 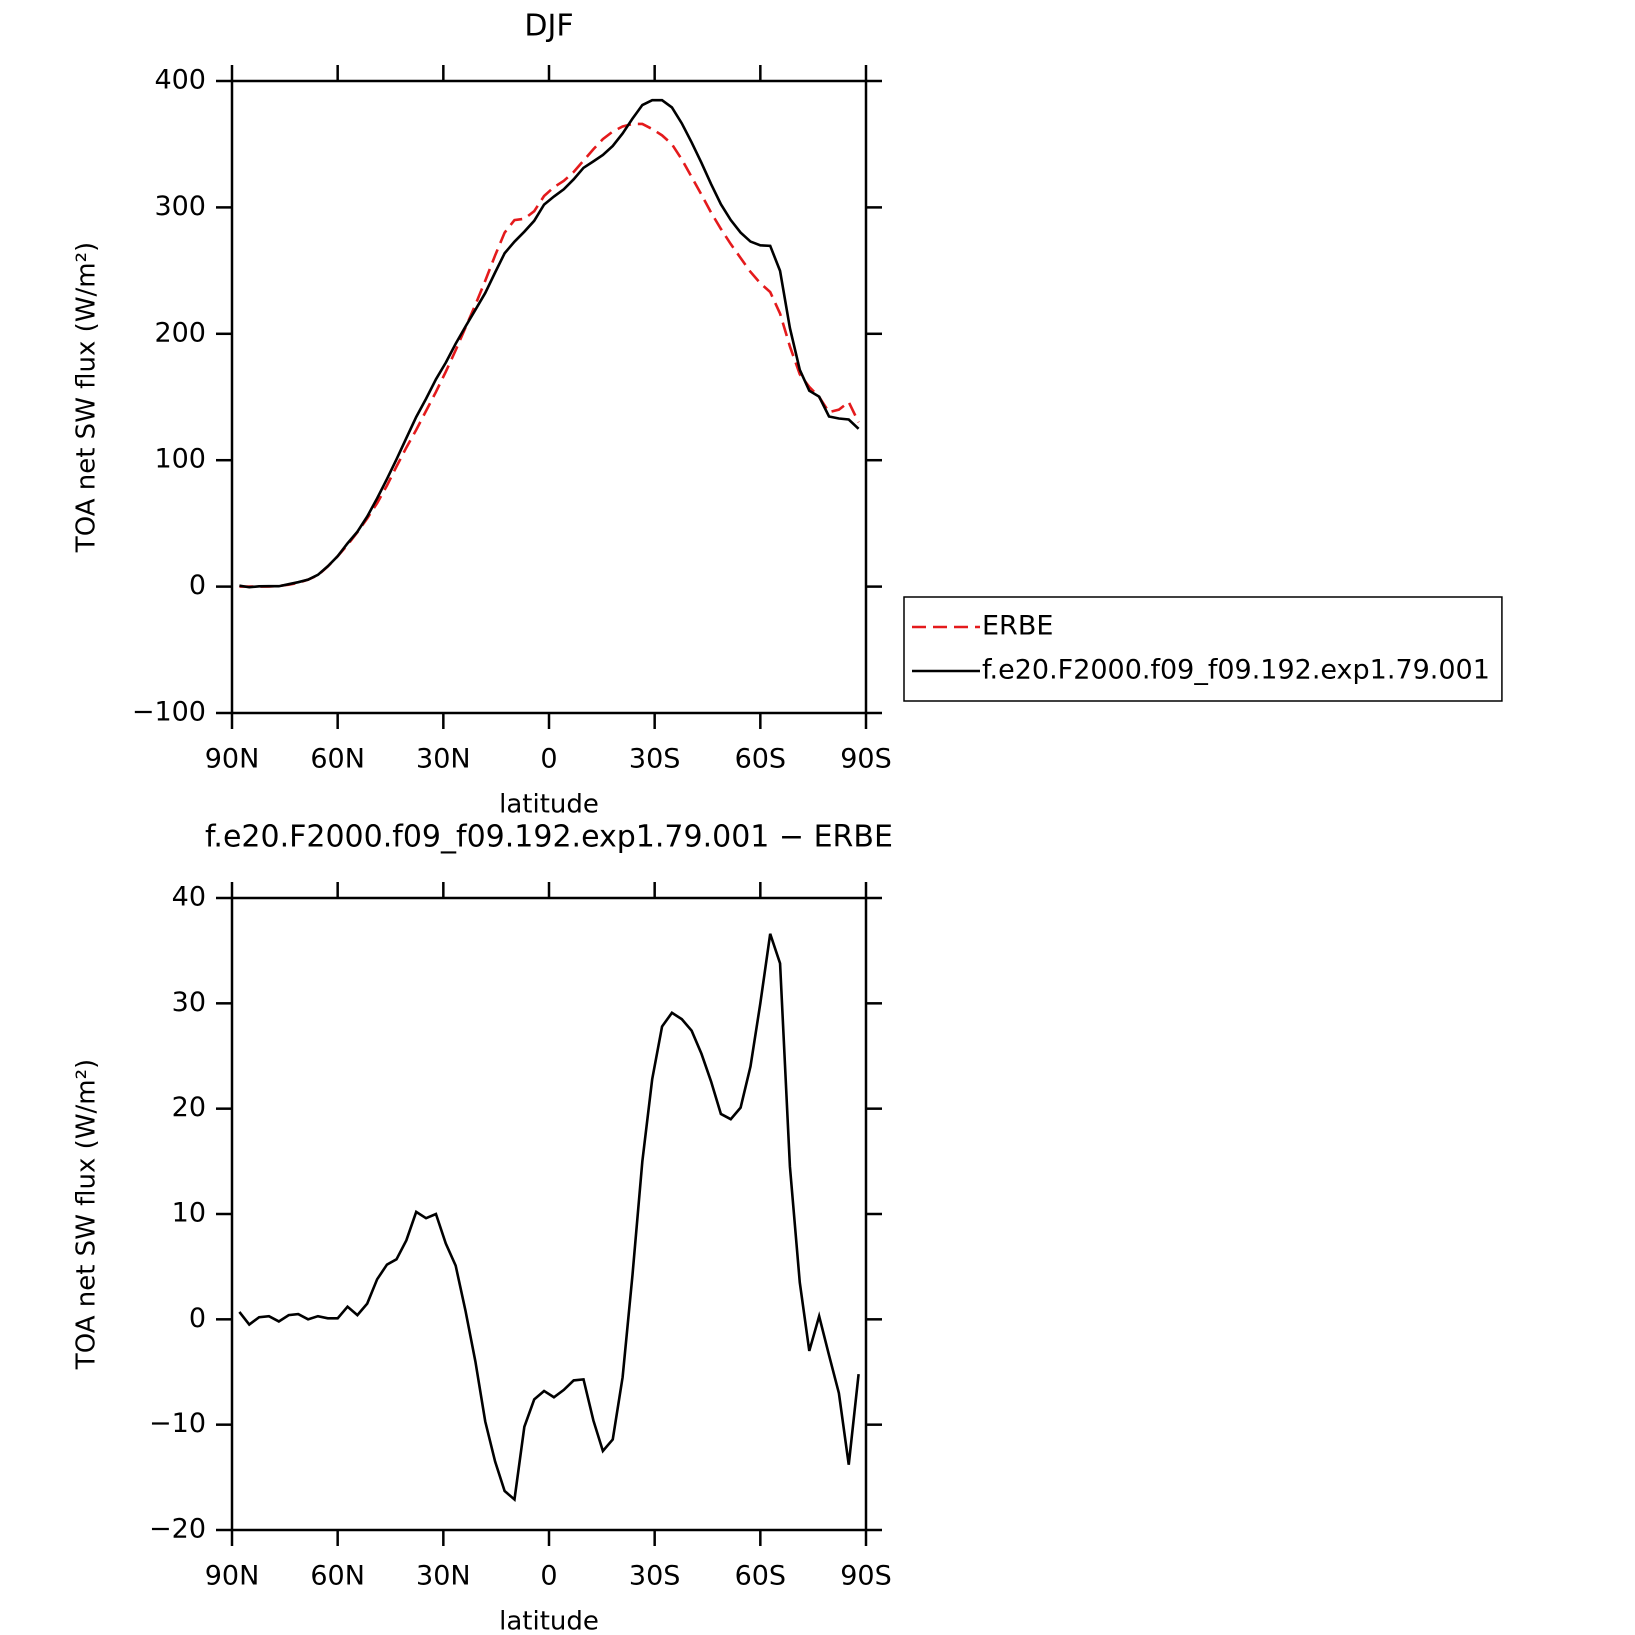 What do you see at coordinates (177, 1529) in the screenshot?
I see `y-tick-label: −20` at bounding box center [177, 1529].